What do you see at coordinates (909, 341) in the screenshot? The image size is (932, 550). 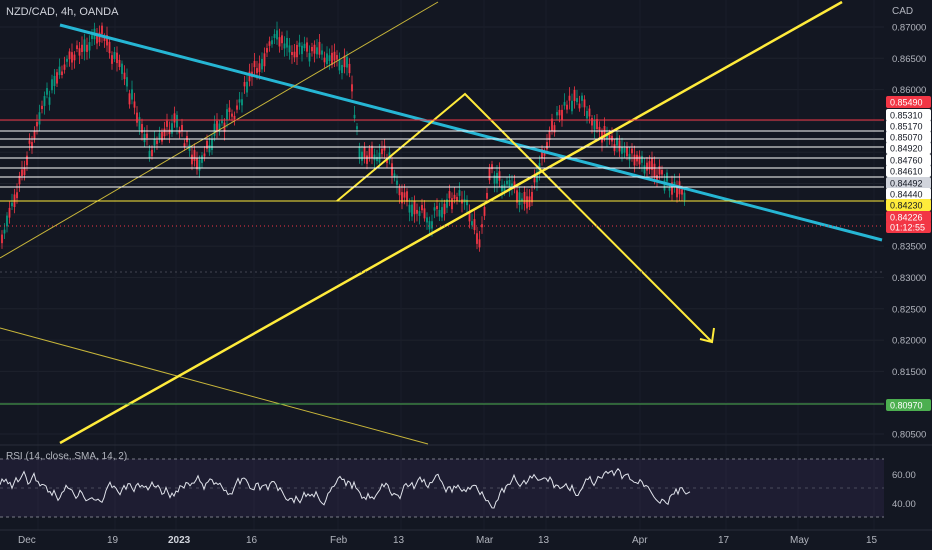 I see `price-tick: 0.82000` at bounding box center [909, 341].